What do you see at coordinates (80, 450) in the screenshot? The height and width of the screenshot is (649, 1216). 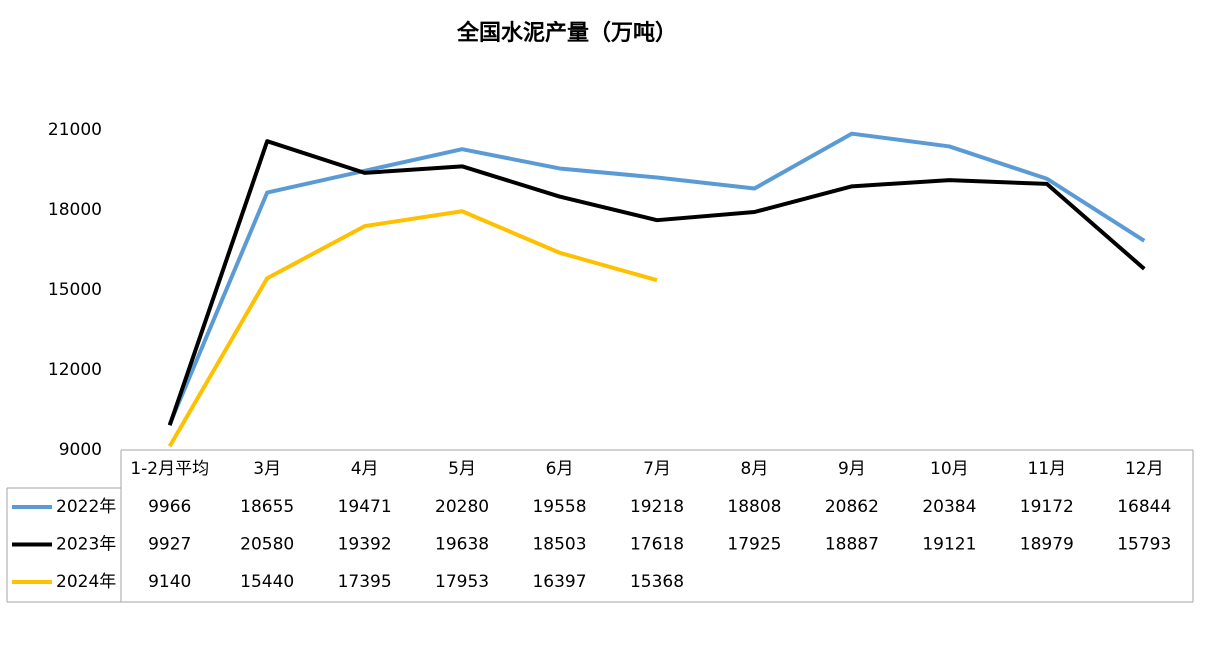 I see `y-tick-label: 9000` at bounding box center [80, 450].